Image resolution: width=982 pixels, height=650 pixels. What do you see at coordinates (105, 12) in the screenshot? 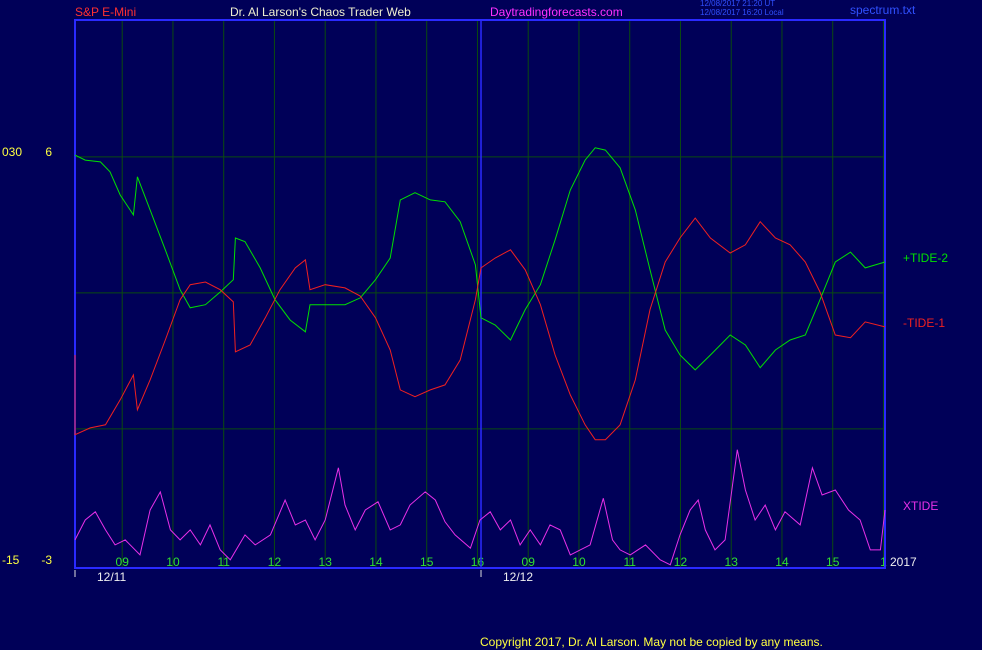
I see `instrument: S&P E-Mini` at bounding box center [105, 12].